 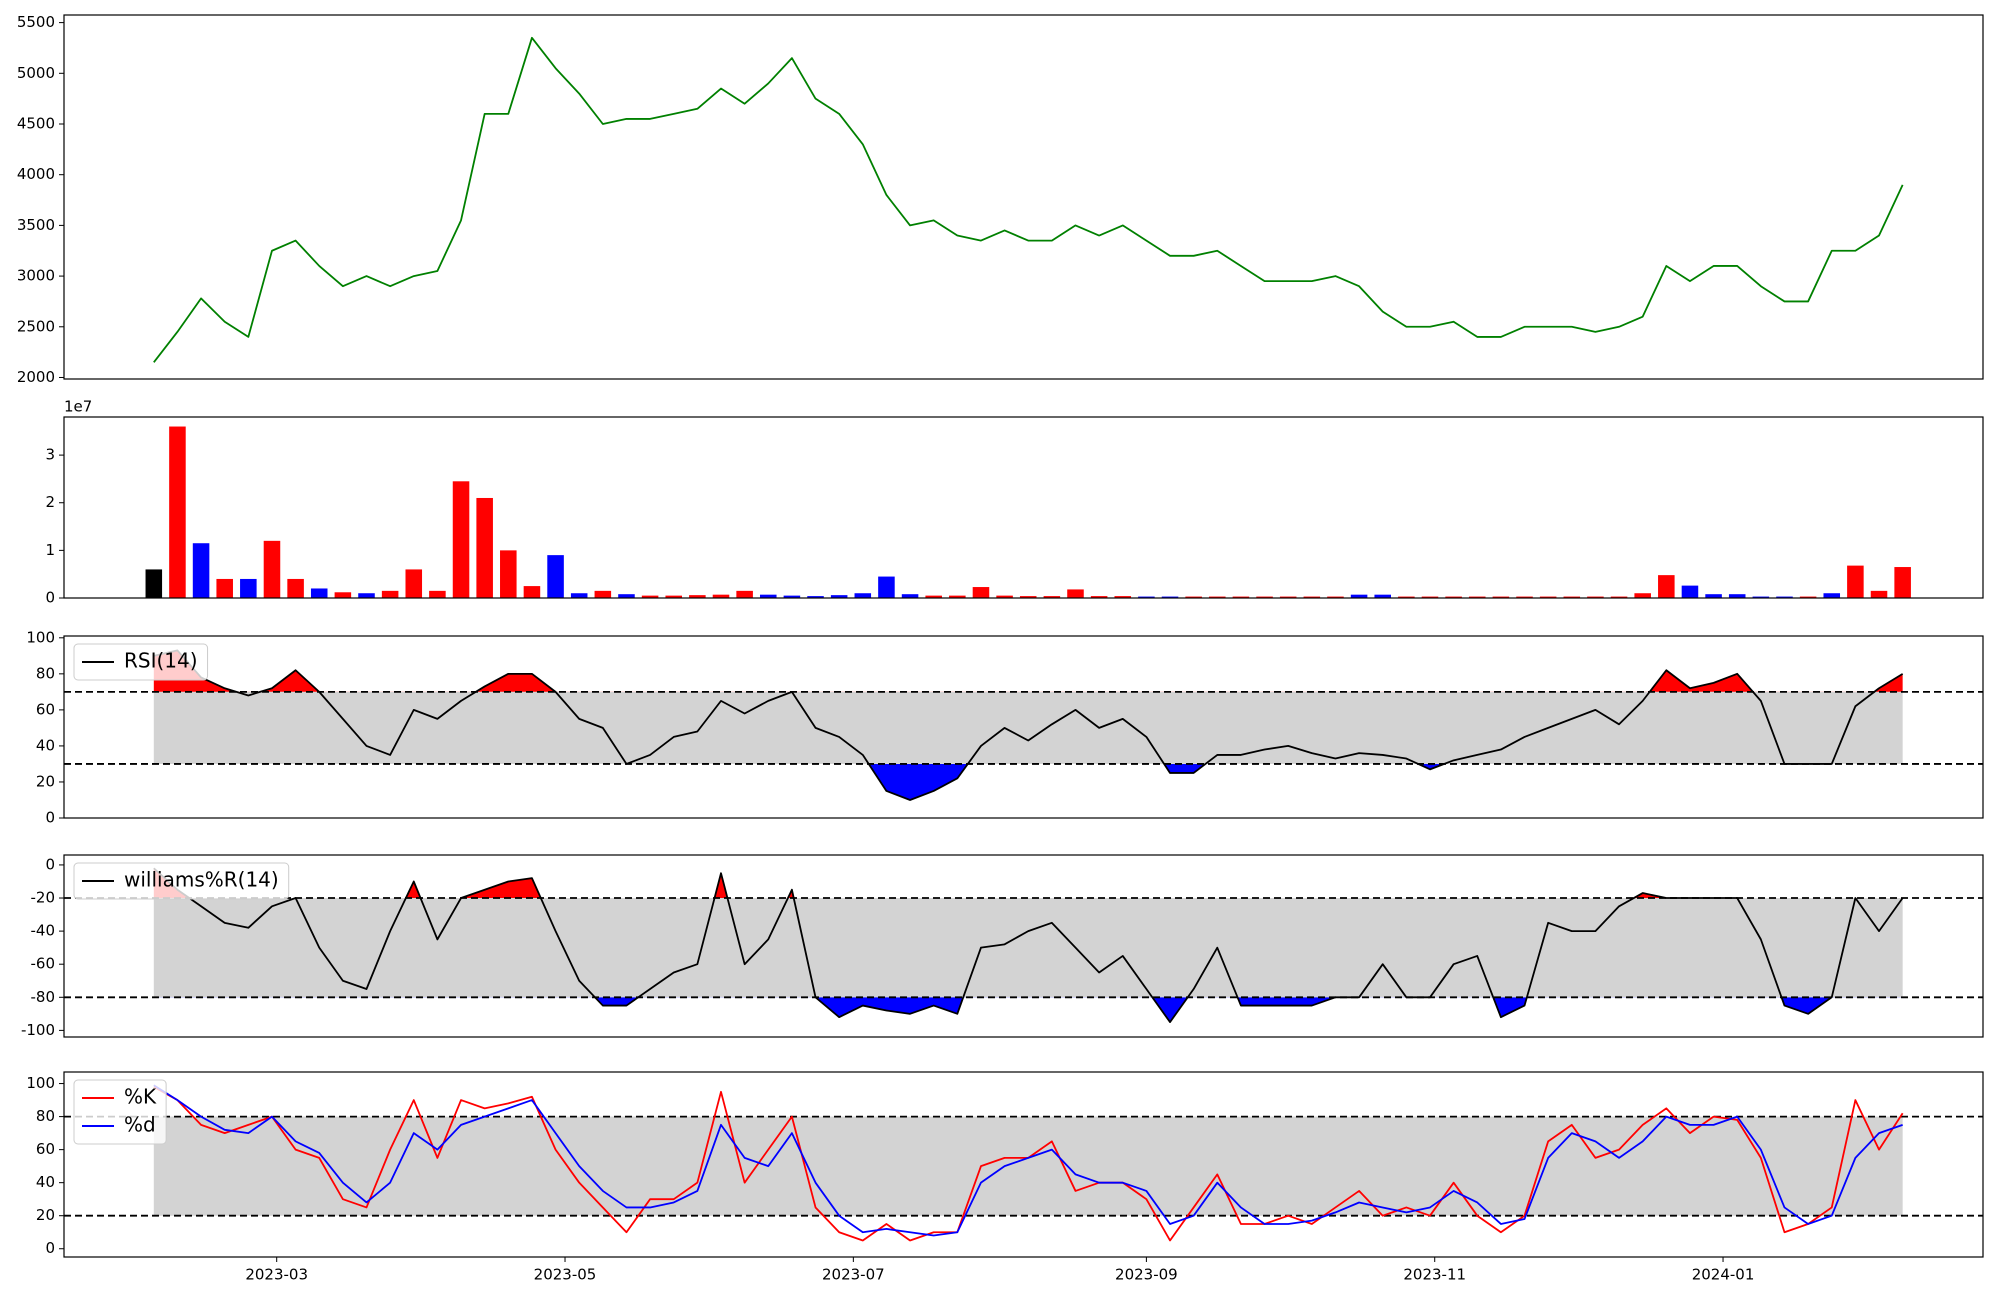 I want to click on y-tick-label: 1, so click(x=50, y=550).